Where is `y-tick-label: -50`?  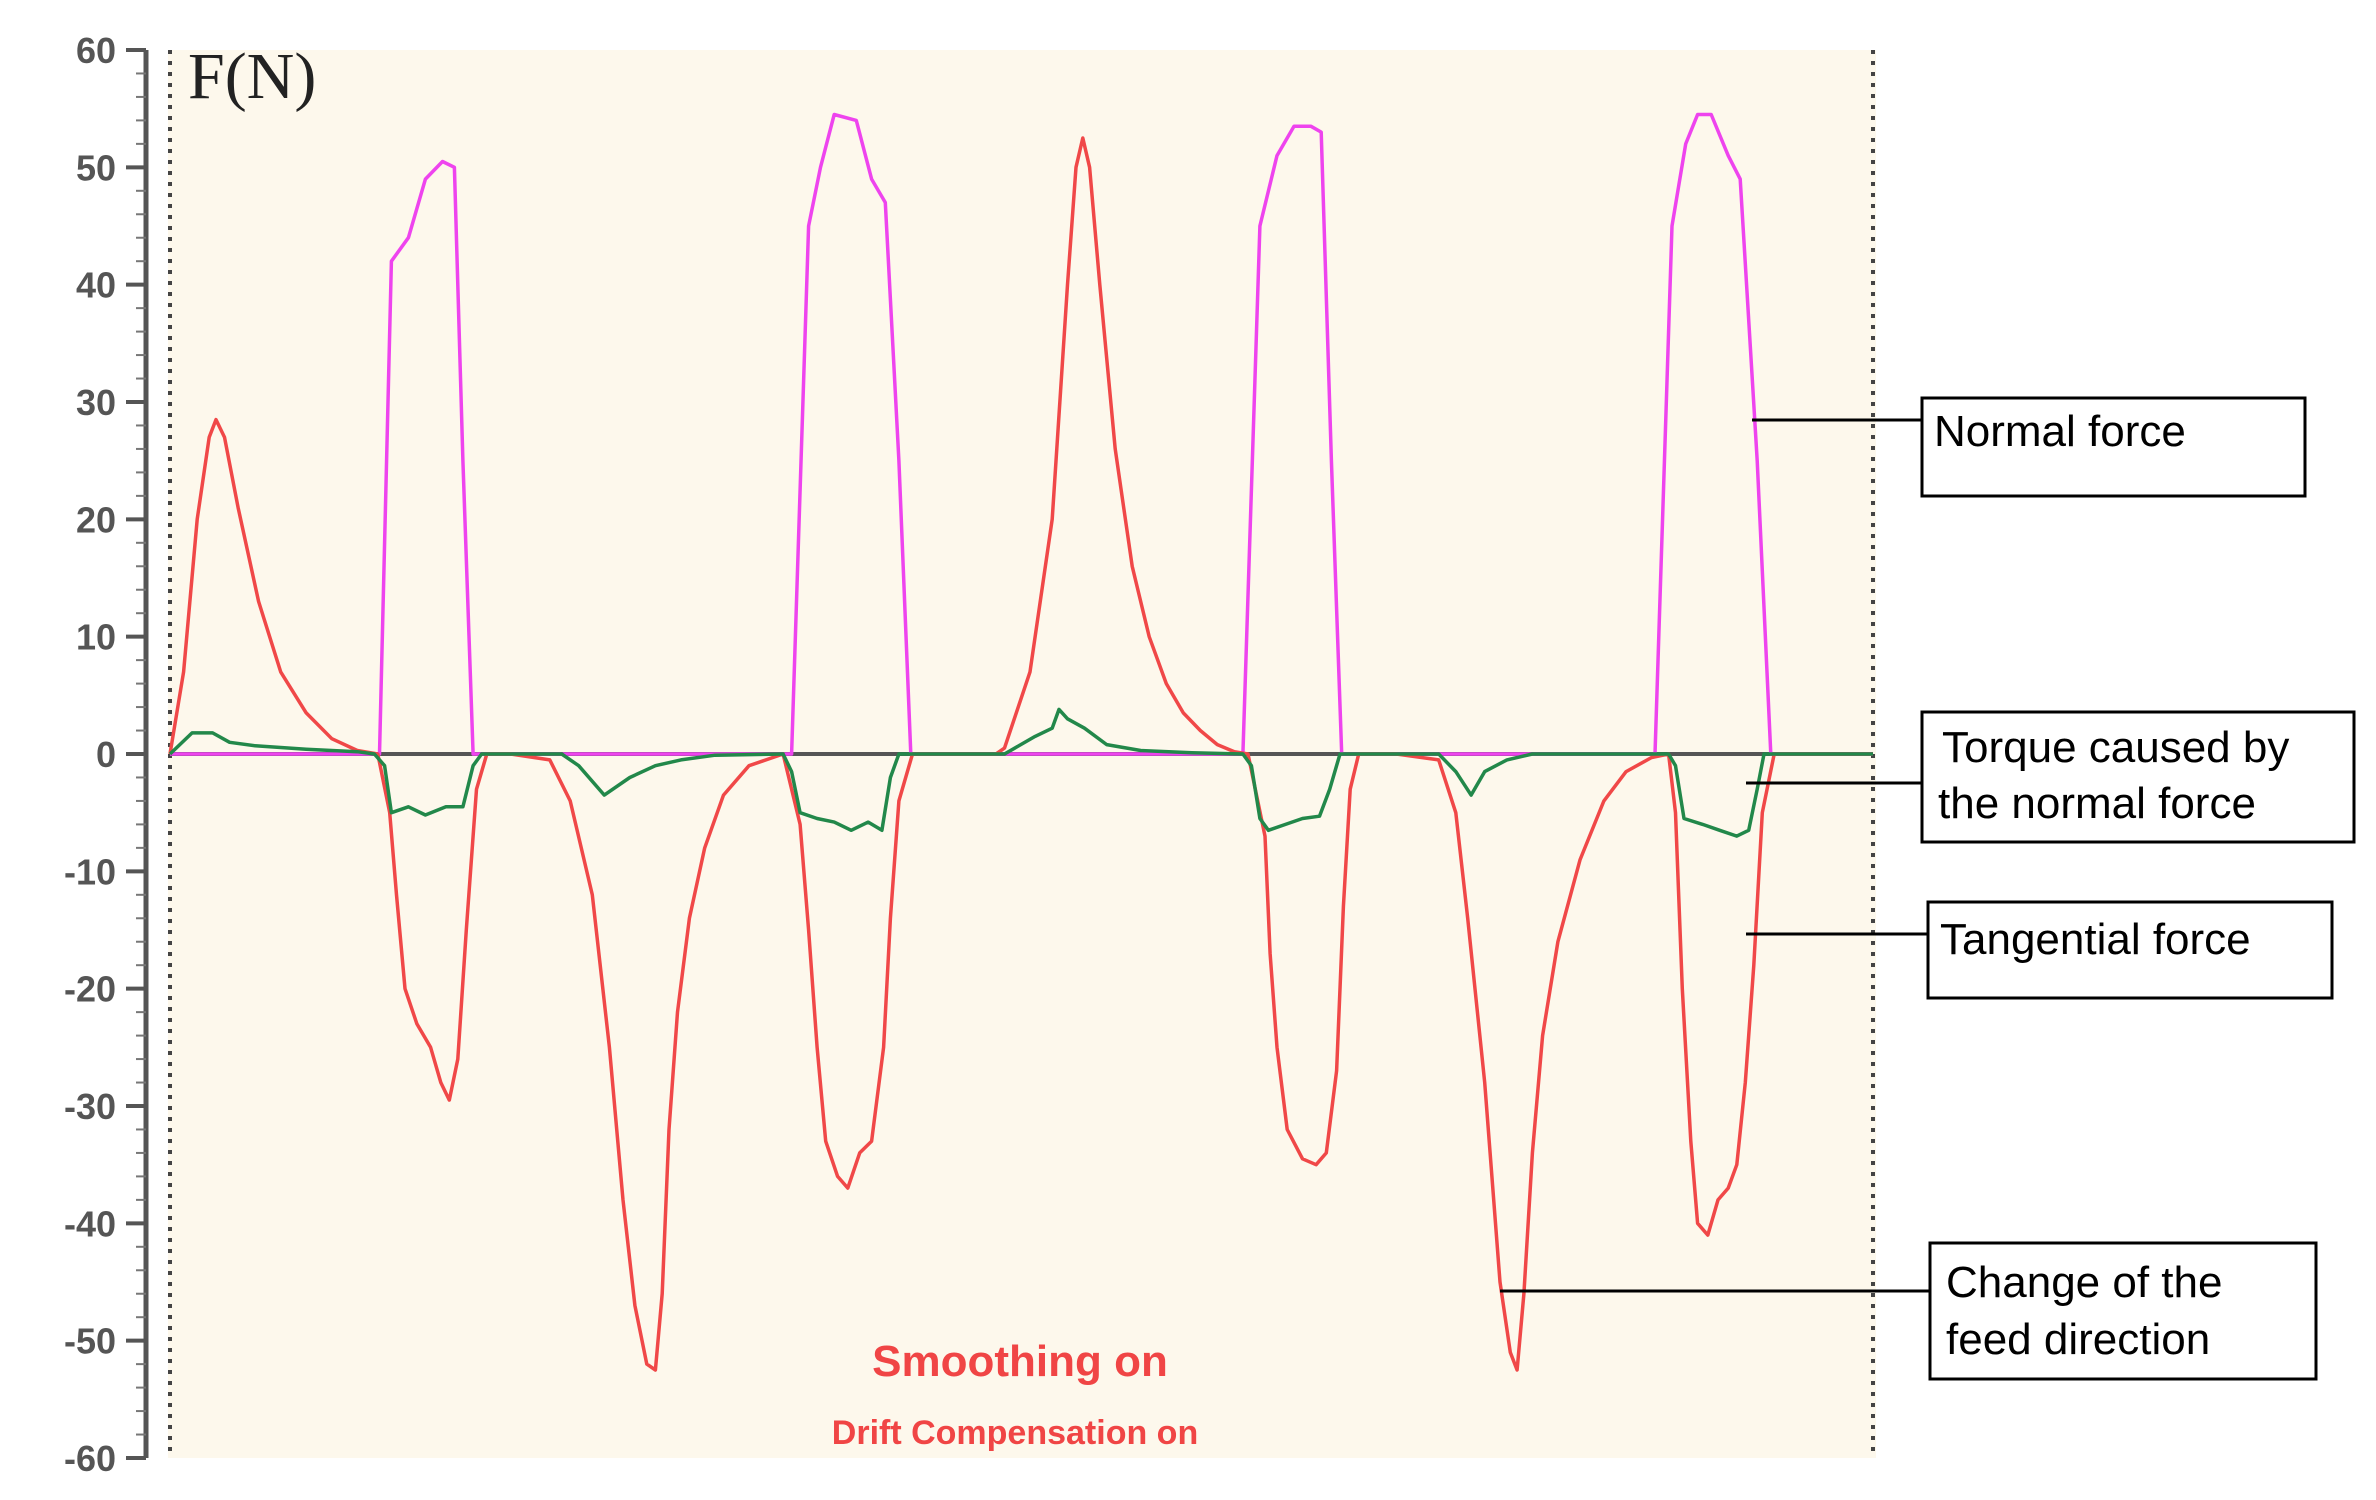
y-tick-label: -50 is located at coordinates (90, 1341).